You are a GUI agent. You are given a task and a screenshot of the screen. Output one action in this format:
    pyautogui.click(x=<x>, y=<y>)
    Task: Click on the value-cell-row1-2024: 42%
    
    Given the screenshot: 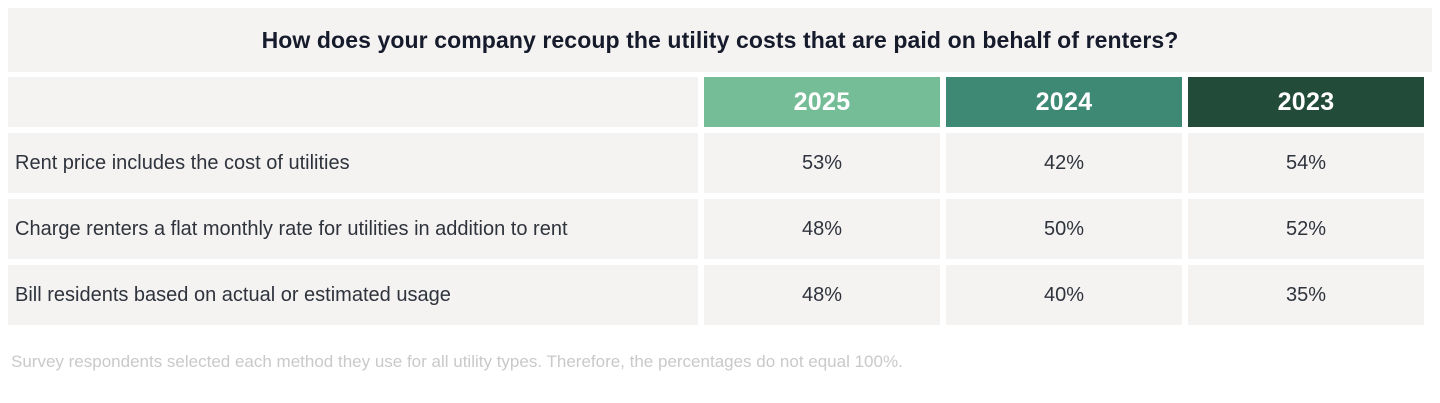 What is the action you would take?
    pyautogui.click(x=1064, y=163)
    